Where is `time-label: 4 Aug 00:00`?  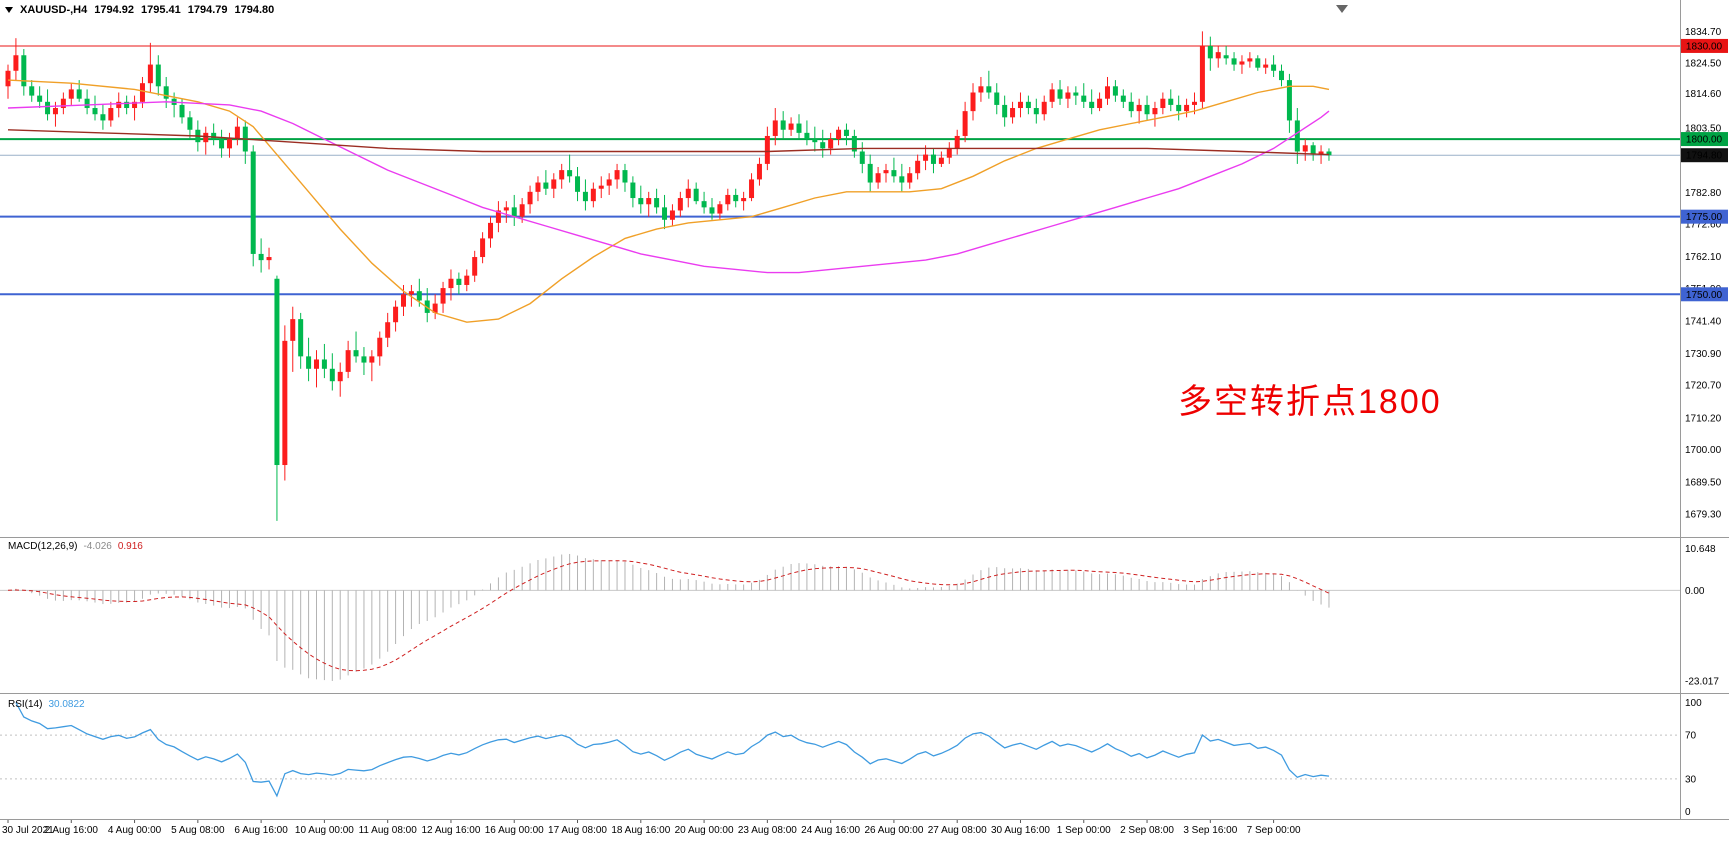
time-label: 4 Aug 00:00 is located at coordinates (135, 830).